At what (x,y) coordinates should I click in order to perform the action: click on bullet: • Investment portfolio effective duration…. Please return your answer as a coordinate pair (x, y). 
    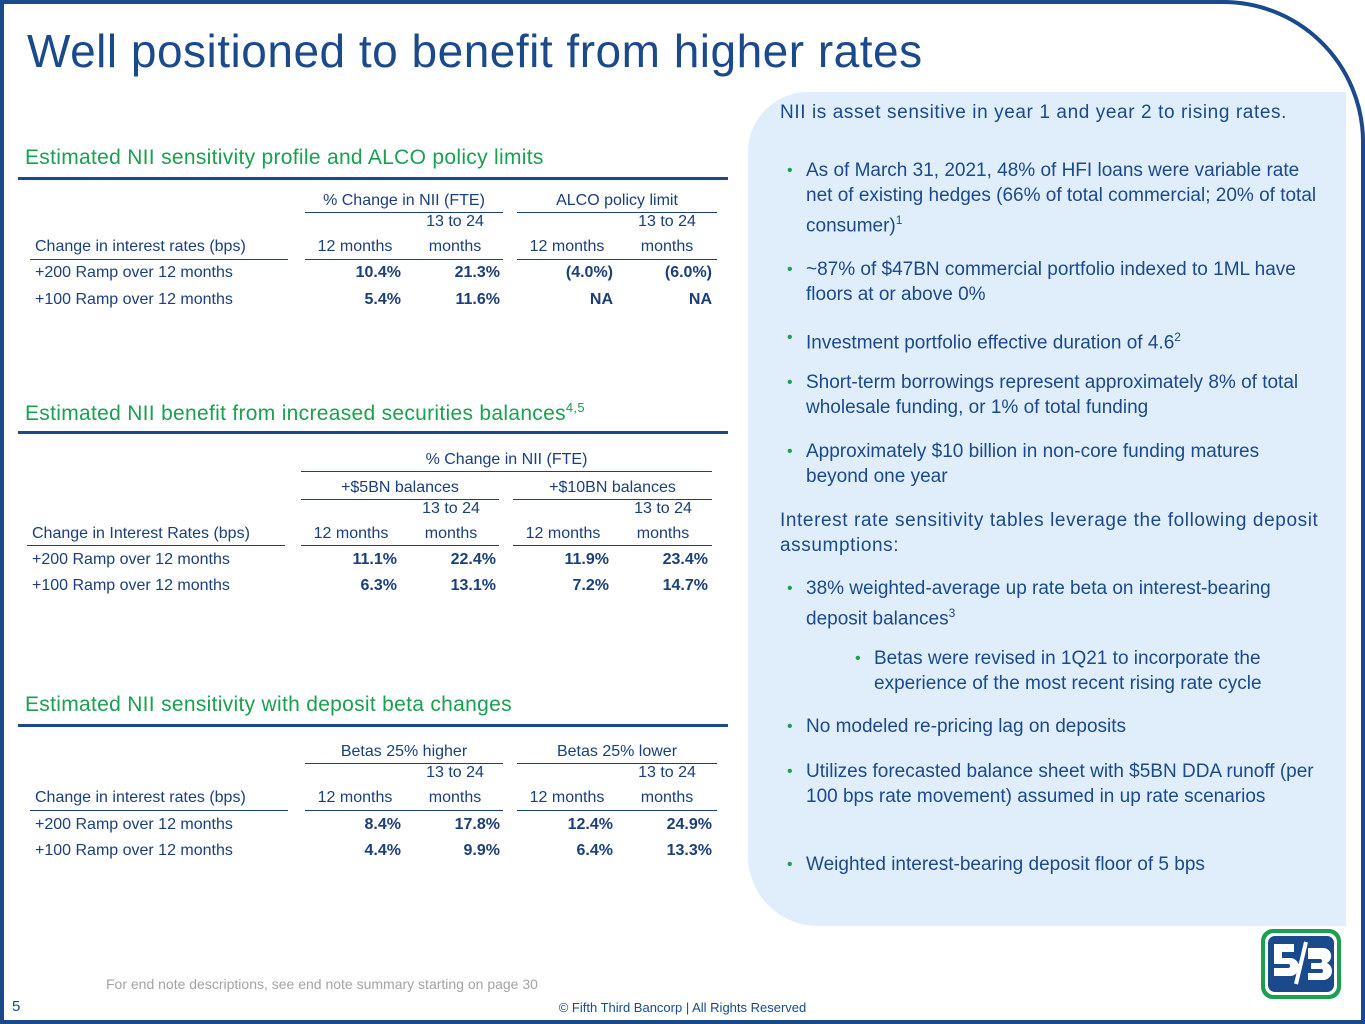
    Looking at the image, I should click on (1056, 340).